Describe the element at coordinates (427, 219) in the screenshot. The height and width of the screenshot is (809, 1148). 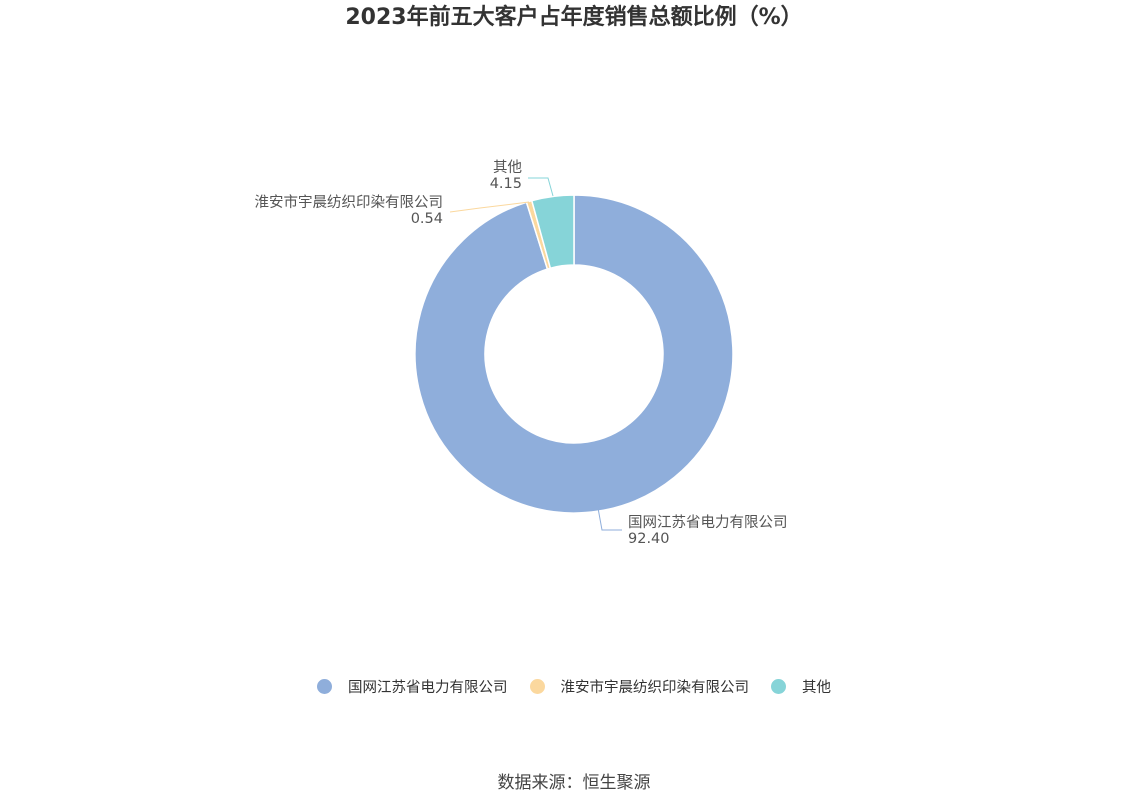
I see `slice-label-value-1: 0.54` at that location.